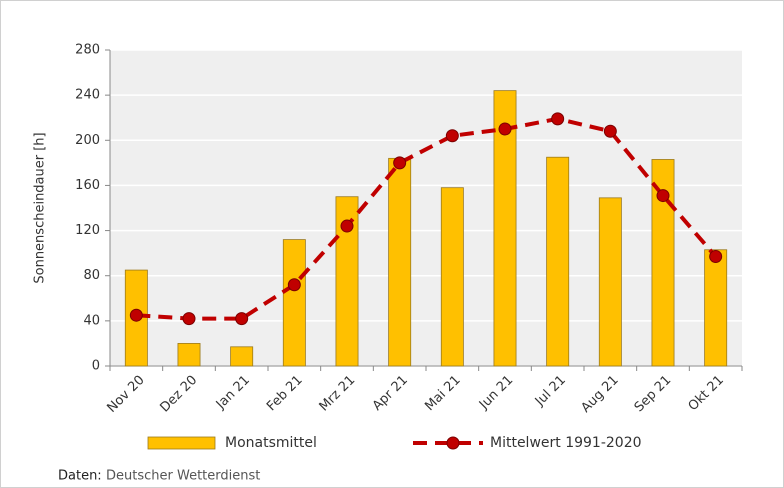 The height and width of the screenshot is (488, 784). What do you see at coordinates (40, 207) in the screenshot?
I see `y-axis-label: Sonnenscheindauer [h]` at bounding box center [40, 207].